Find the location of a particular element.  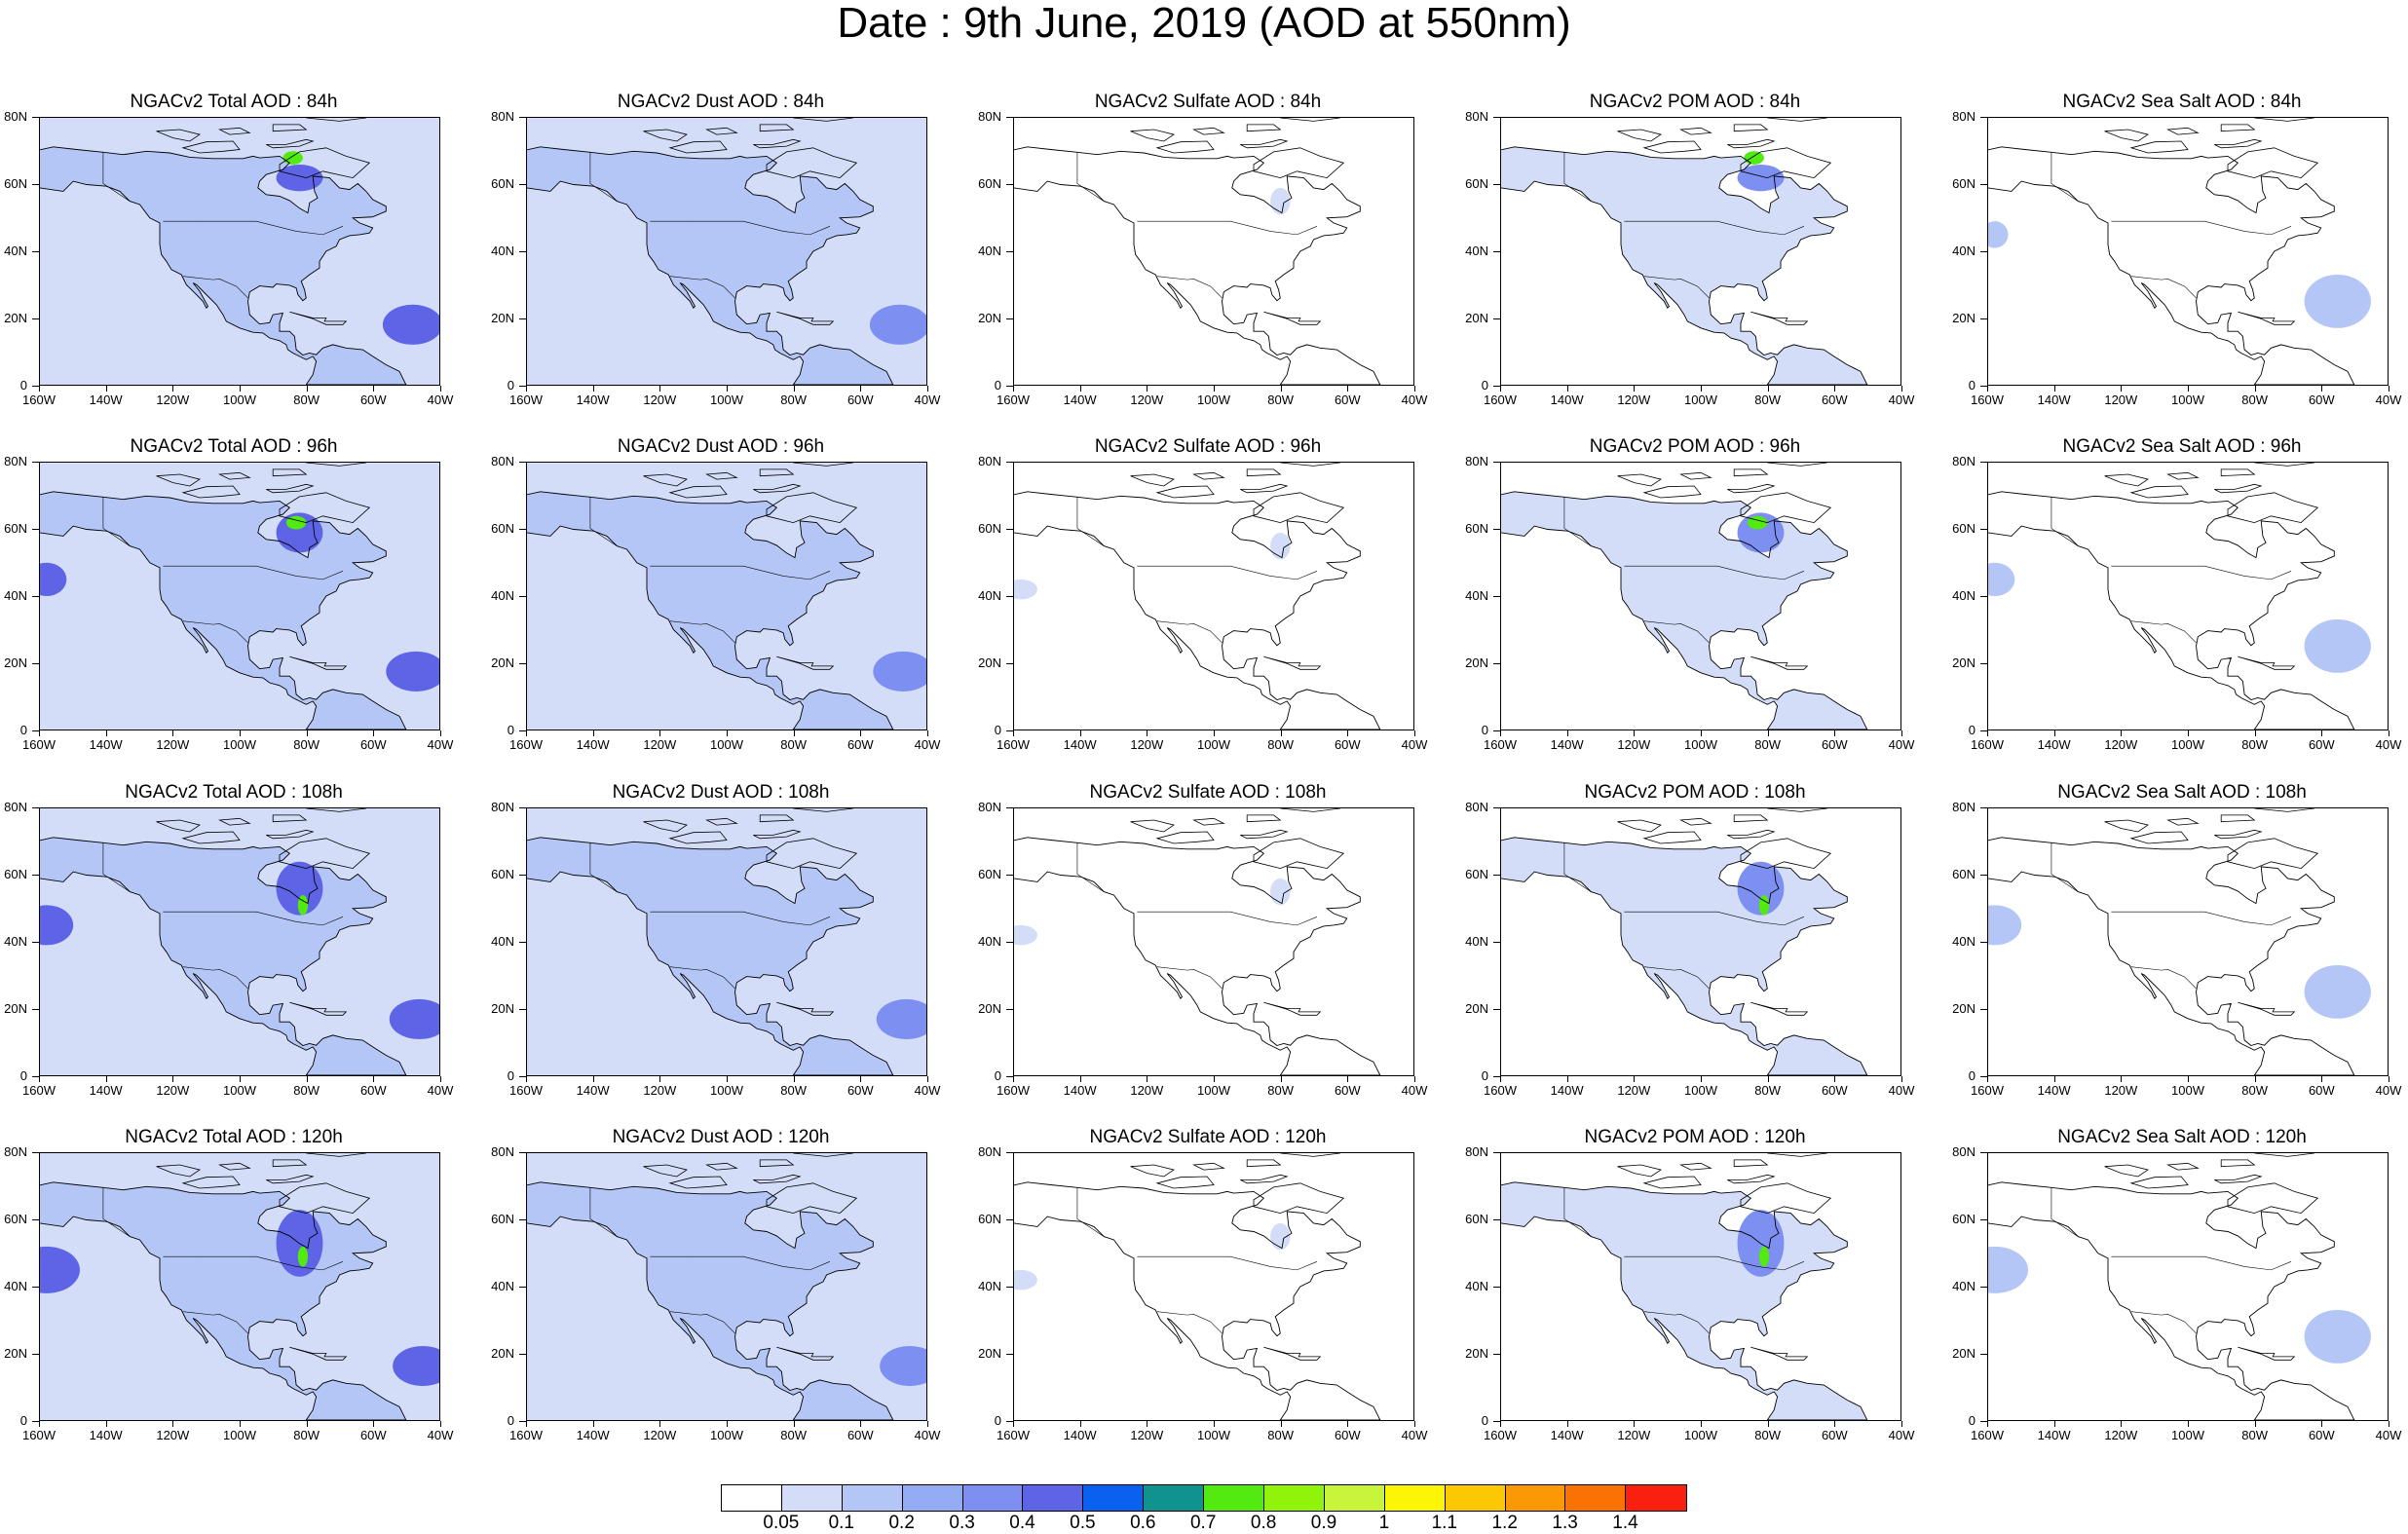

colorbar-label: 1 is located at coordinates (1384, 1523).